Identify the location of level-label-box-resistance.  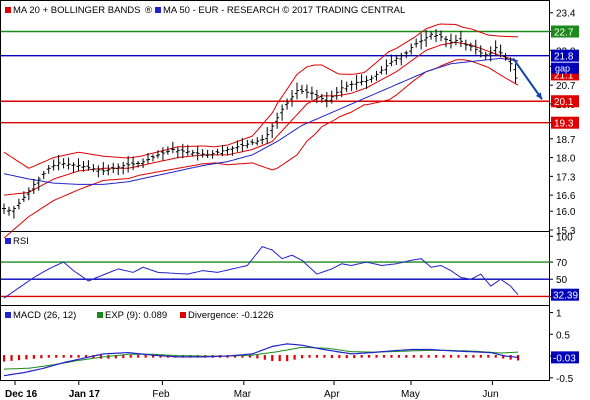
(565, 31).